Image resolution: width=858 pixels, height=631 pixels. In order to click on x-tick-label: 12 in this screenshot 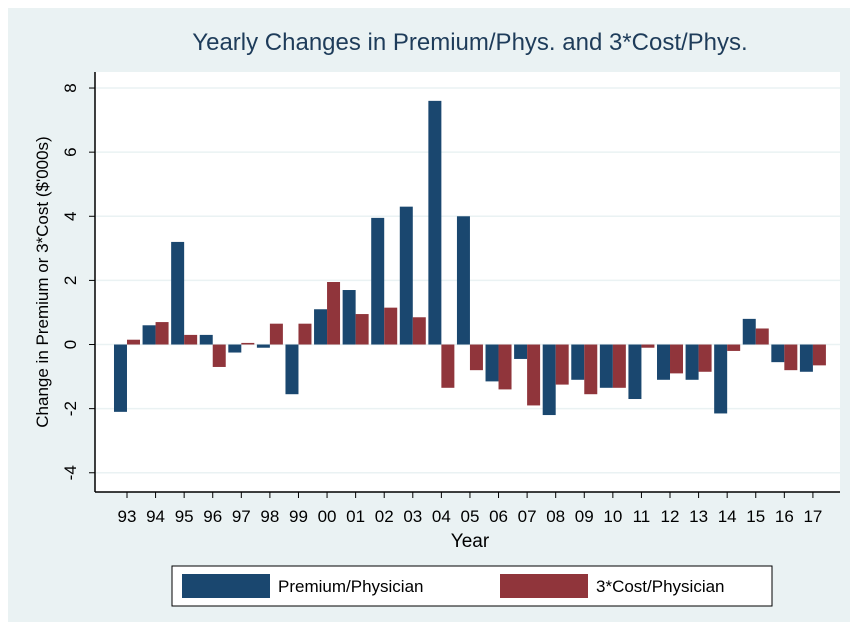, I will do `click(670, 516)`.